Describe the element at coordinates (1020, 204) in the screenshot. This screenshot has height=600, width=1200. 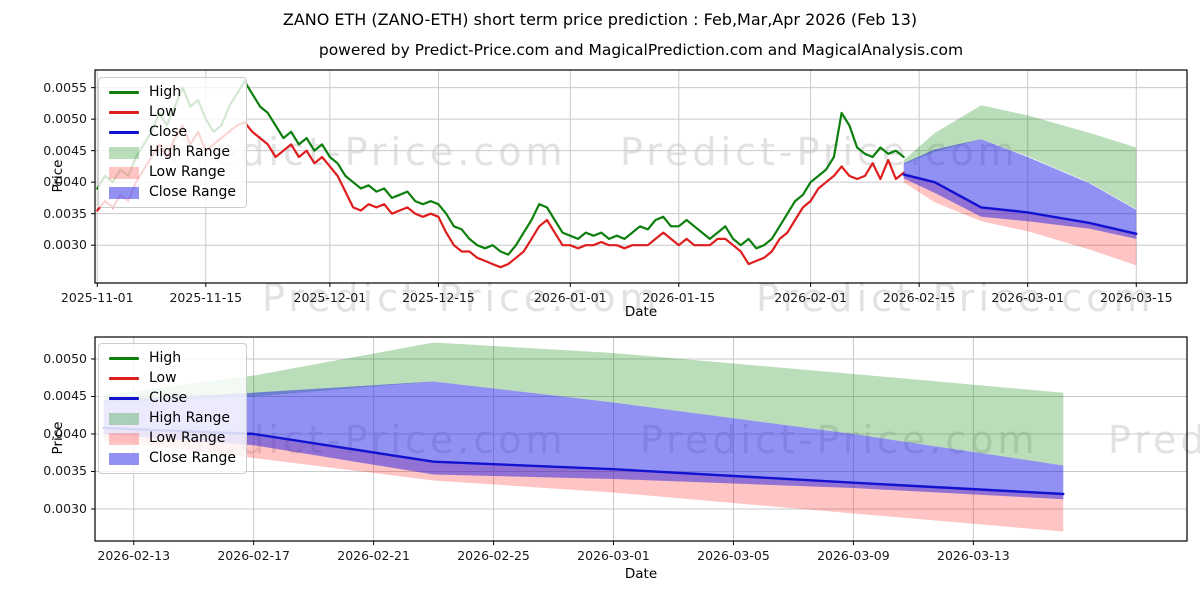
I see `top-chart-close-line` at that location.